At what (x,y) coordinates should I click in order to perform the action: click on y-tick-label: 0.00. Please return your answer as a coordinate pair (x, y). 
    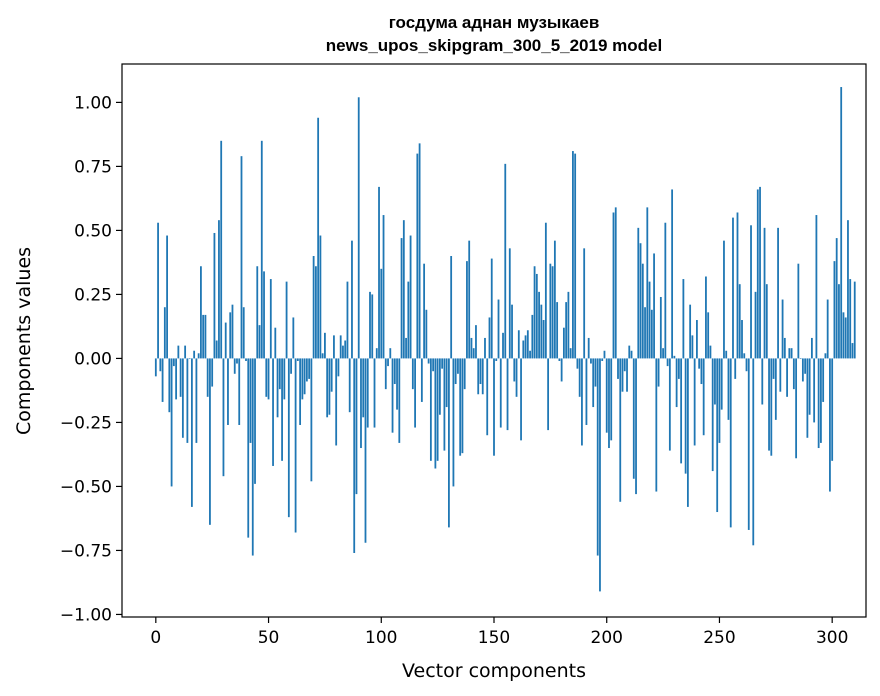
    Looking at the image, I should click on (93, 359).